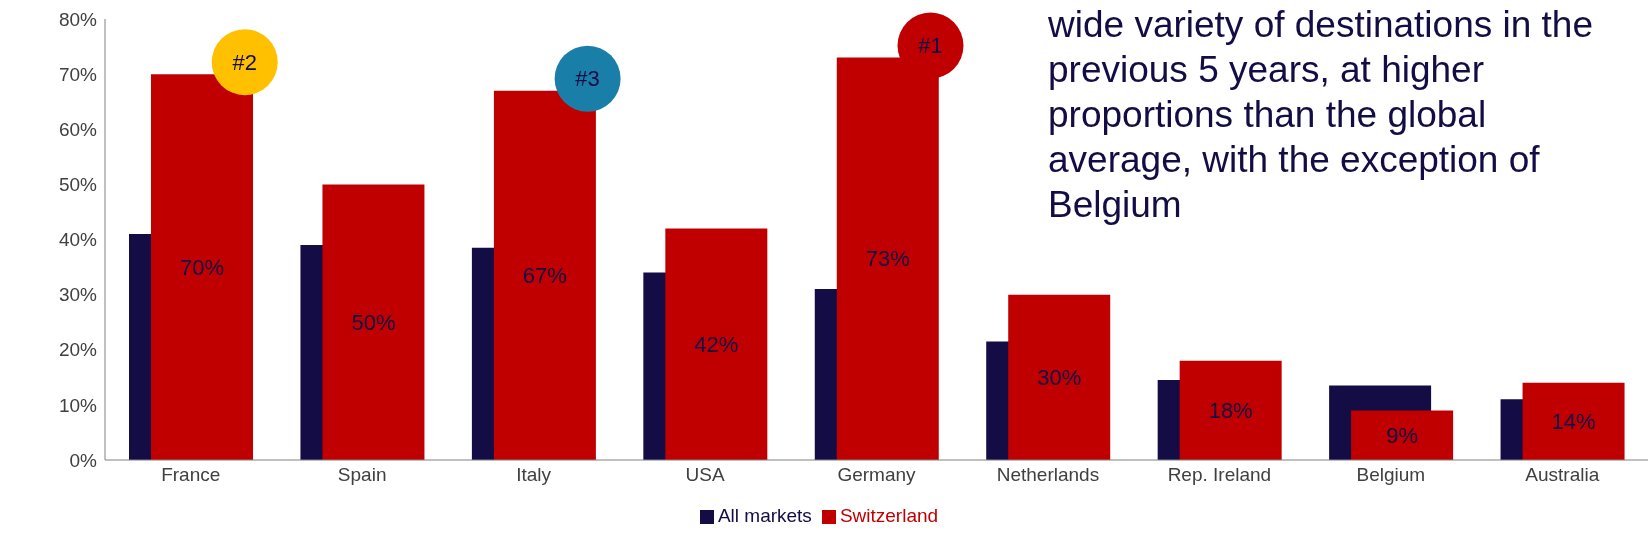 The height and width of the screenshot is (550, 1650). What do you see at coordinates (764, 515) in the screenshot?
I see `legend-label: All markets` at bounding box center [764, 515].